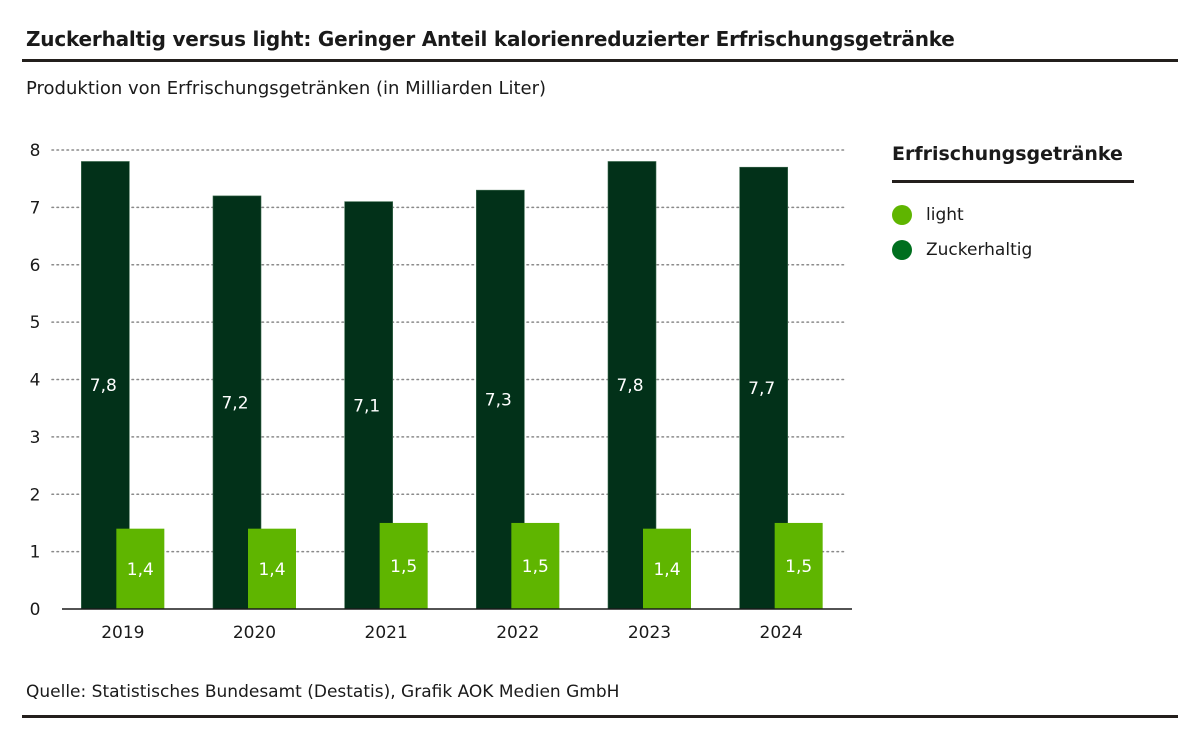 The width and height of the screenshot is (1200, 750). Describe the element at coordinates (35, 553) in the screenshot. I see `y-tick-label: 1` at that location.